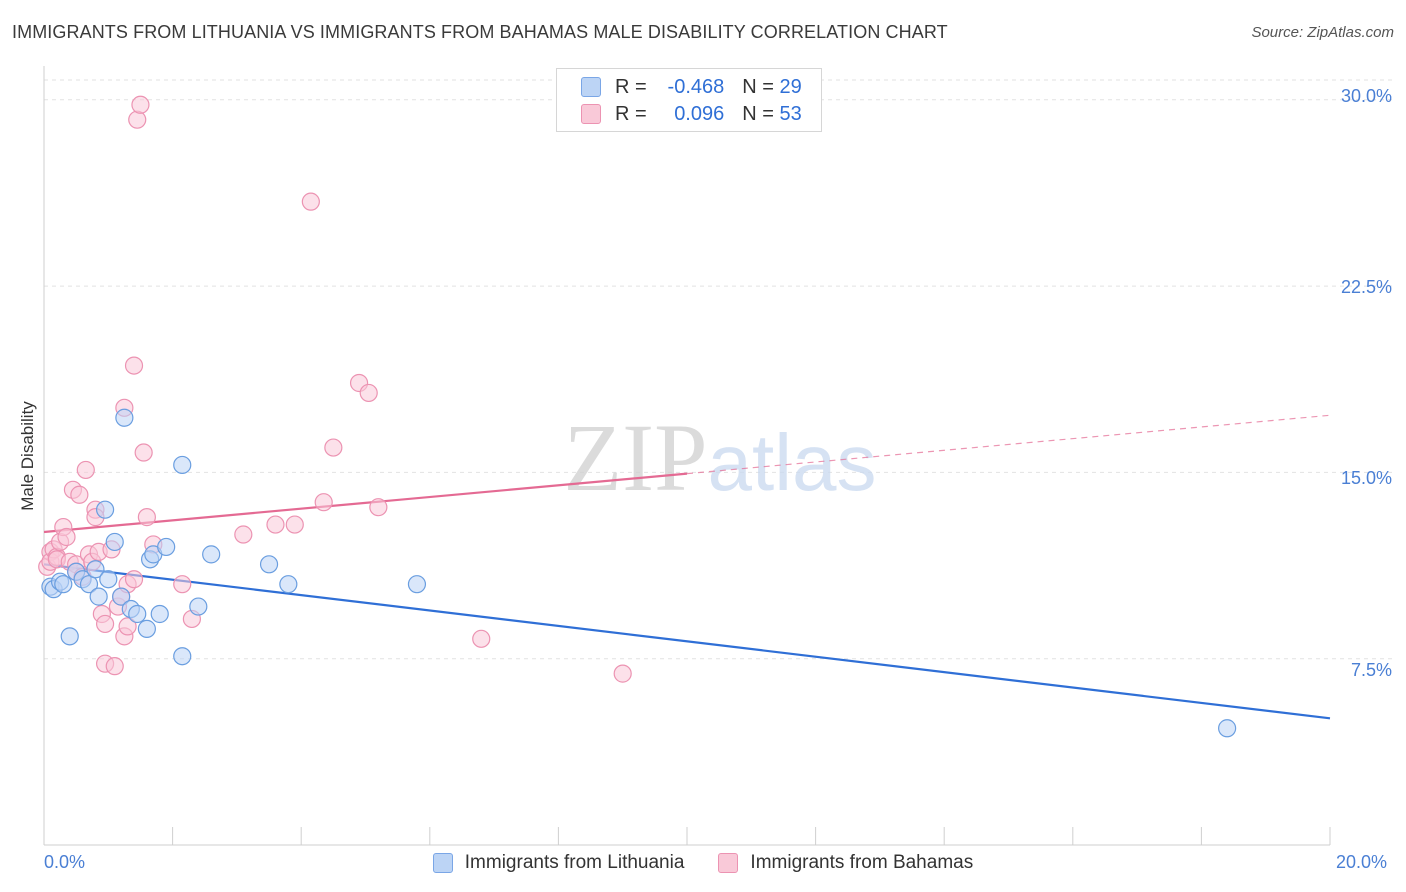 This screenshot has height=892, width=1406. Describe the element at coordinates (1371, 670) in the screenshot. I see `y-tick-label: 7.5%` at that location.